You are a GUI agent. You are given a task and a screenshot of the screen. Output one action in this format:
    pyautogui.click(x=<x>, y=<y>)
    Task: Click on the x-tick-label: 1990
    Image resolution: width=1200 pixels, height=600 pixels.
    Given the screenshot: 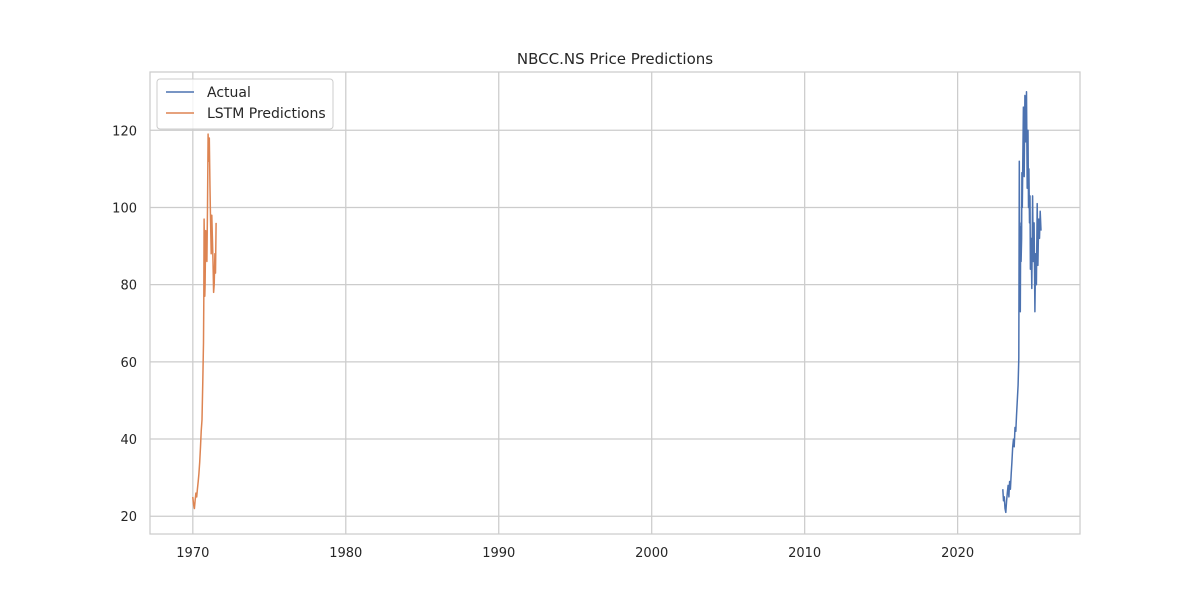 What is the action you would take?
    pyautogui.click(x=498, y=553)
    